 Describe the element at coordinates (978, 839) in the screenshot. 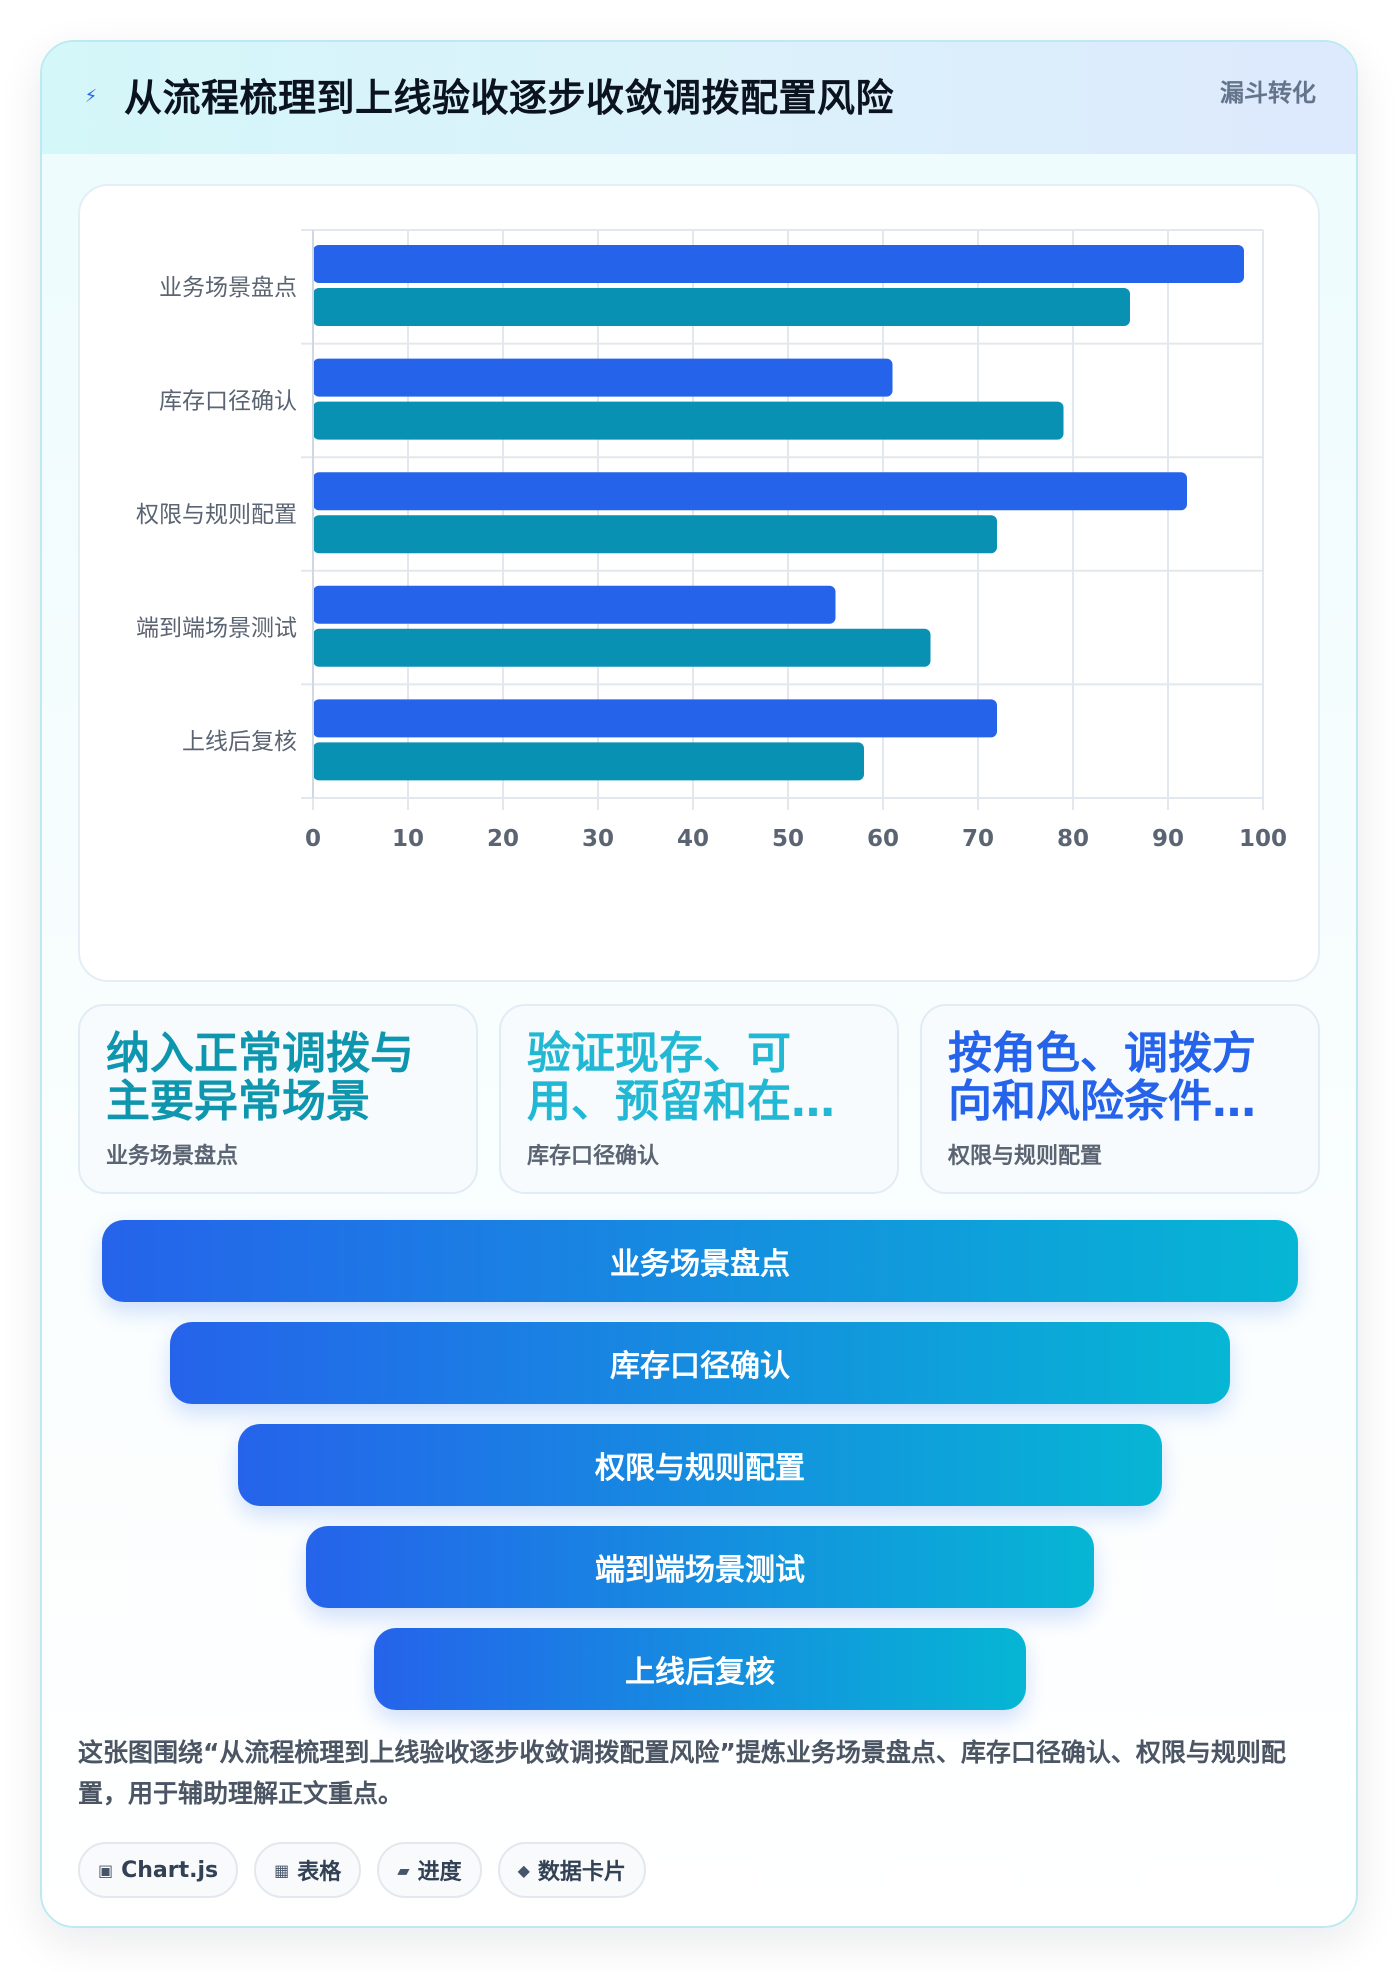

I see `x-tick-label: 70` at that location.